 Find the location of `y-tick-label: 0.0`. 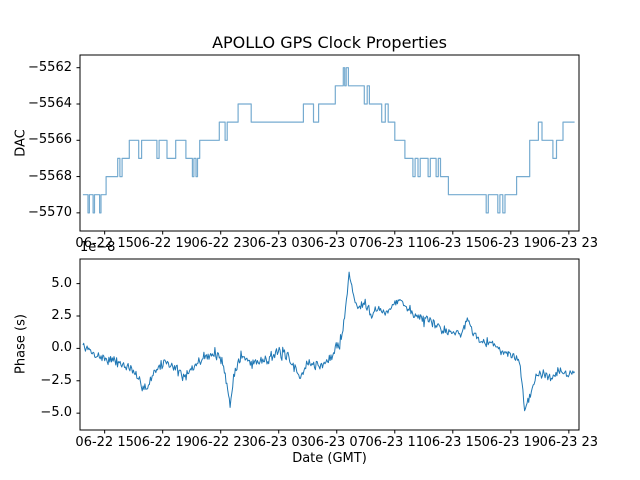

y-tick-label: 0.0 is located at coordinates (61, 348).